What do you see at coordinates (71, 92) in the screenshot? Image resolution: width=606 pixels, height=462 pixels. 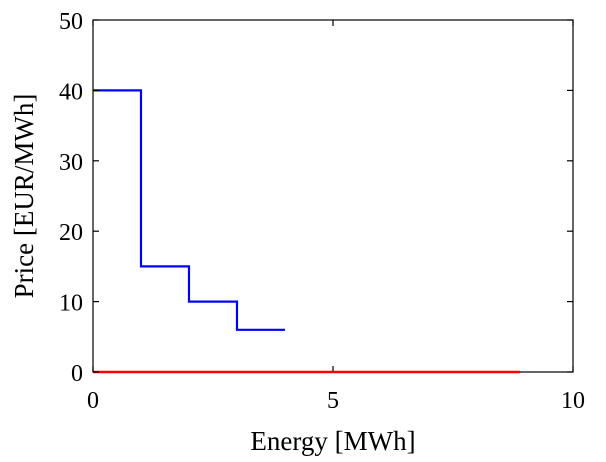 I see `y-tick-label: 40` at bounding box center [71, 92].